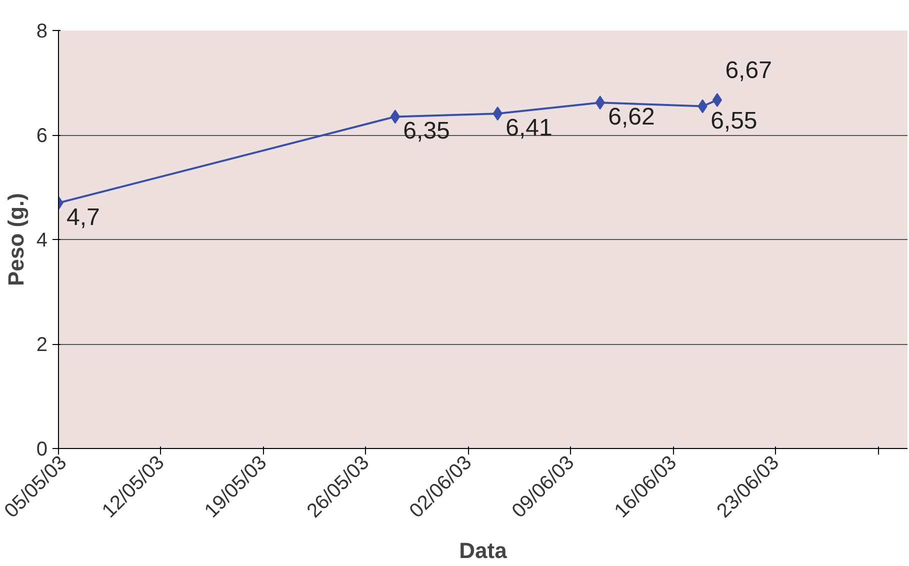  Describe the element at coordinates (42, 136) in the screenshot. I see `y-tick-label: 6` at that location.